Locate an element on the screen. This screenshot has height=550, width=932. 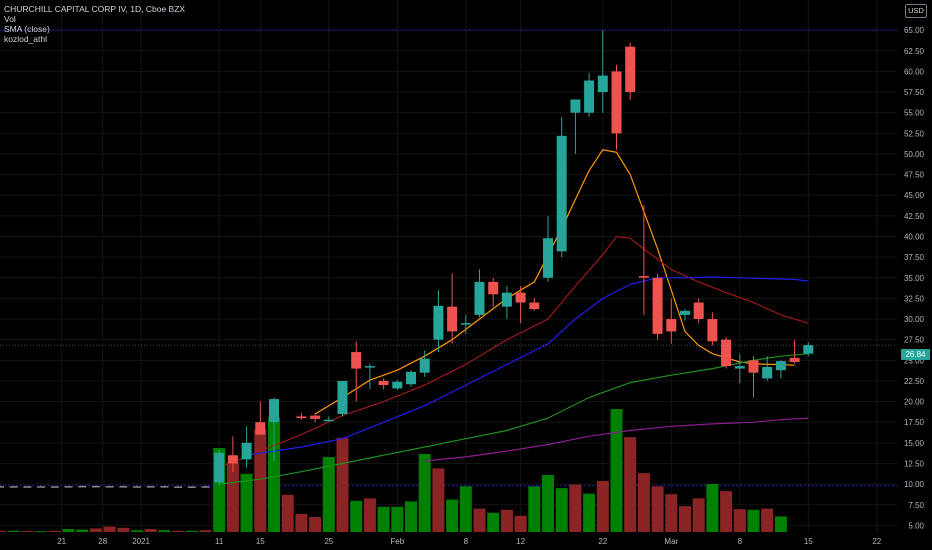
y-tick-label: 37.50 is located at coordinates (914, 257).